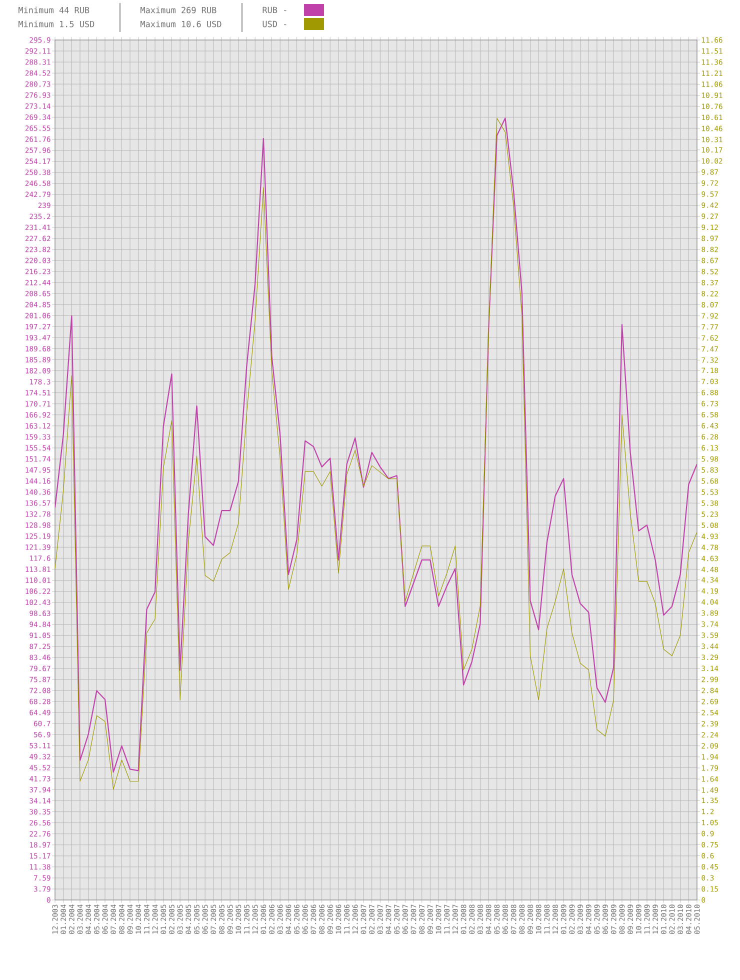  Describe the element at coordinates (274, 24) in the screenshot. I see `legend-label: USD -` at that location.